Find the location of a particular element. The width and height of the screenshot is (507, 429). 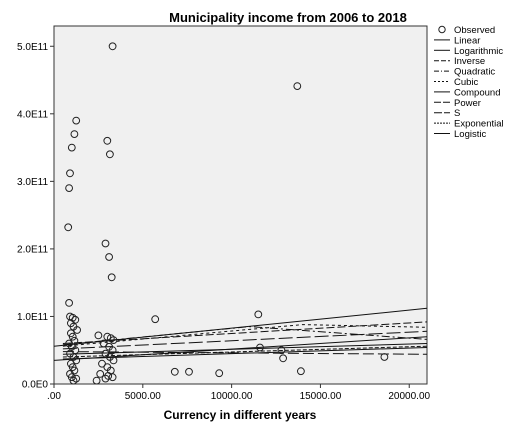

x-tick-label: 15000.00 is located at coordinates (321, 396).